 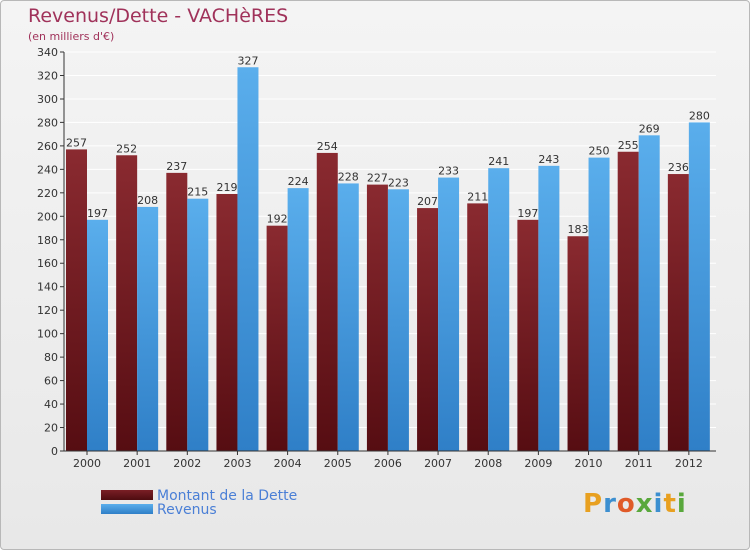 What do you see at coordinates (126, 148) in the screenshot?
I see `debt-bar-value-label: 252` at bounding box center [126, 148].